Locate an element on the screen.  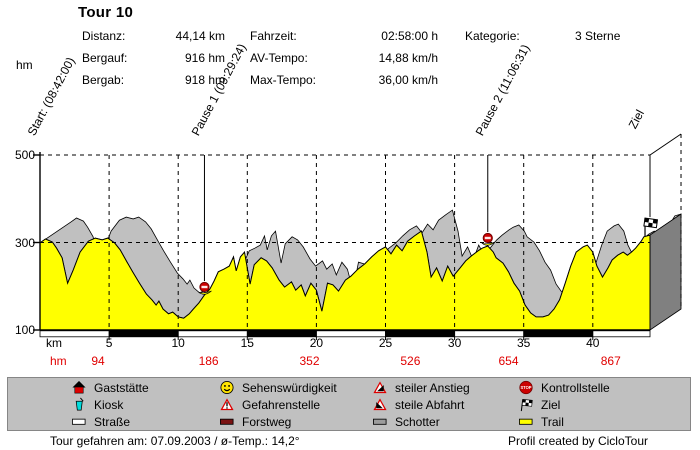
legend-item-stop: STOP Kontrollstelle is located at coordinates (563, 388).